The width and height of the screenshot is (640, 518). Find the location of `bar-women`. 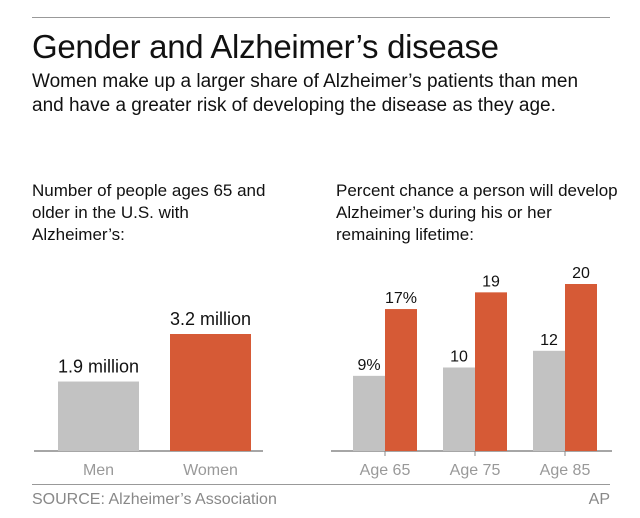

bar-women is located at coordinates (210, 392).